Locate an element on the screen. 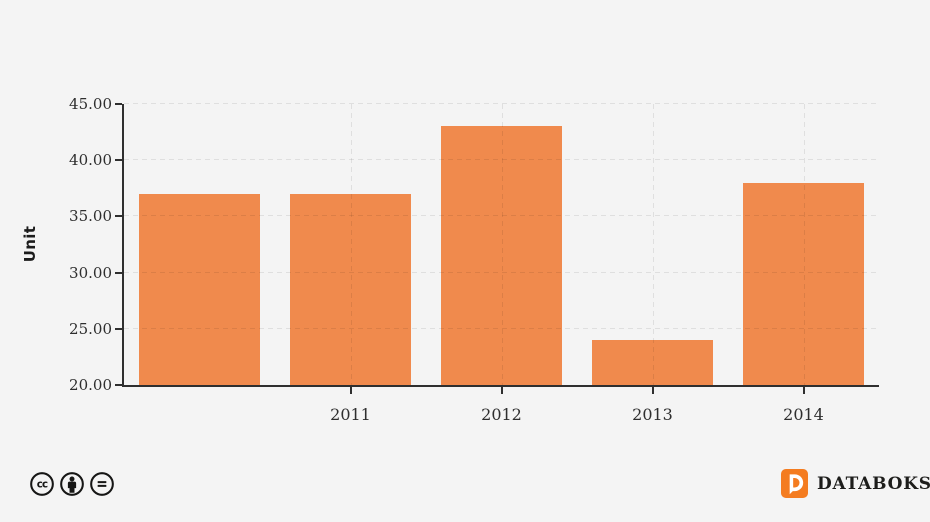 The image size is (930, 522). bar-2014 is located at coordinates (803, 283).